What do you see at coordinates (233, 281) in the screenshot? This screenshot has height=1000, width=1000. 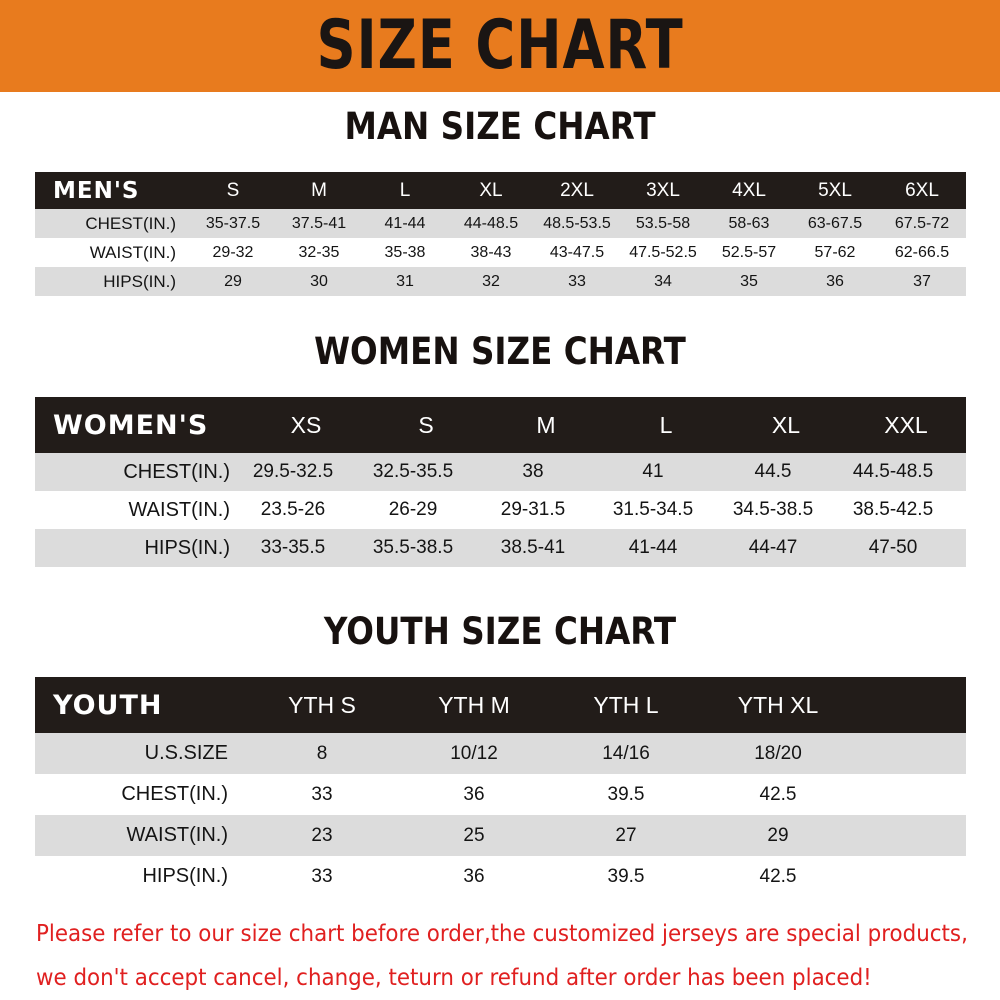 I see `man-cell-r3-c1: 29` at bounding box center [233, 281].